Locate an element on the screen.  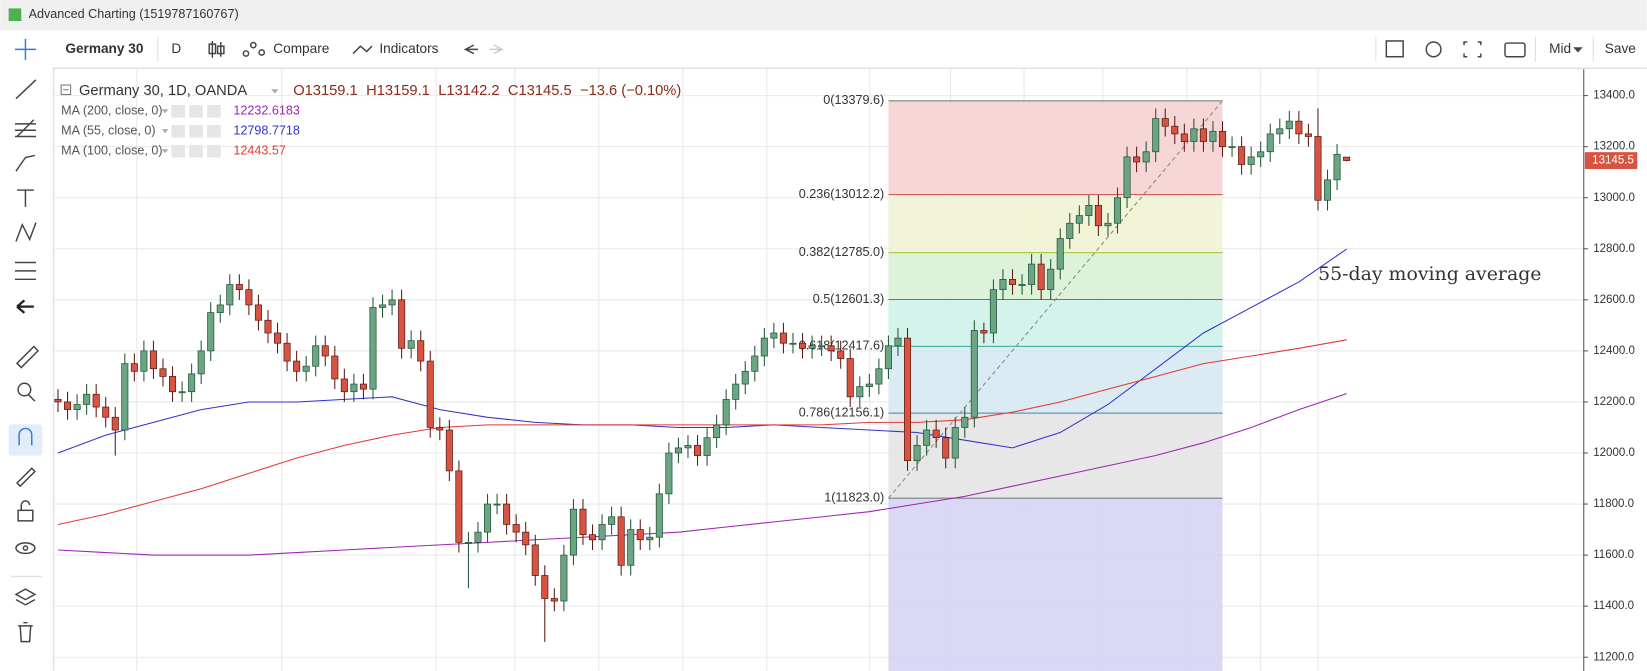
price-tag-label: 13145.5 is located at coordinates (1613, 161).